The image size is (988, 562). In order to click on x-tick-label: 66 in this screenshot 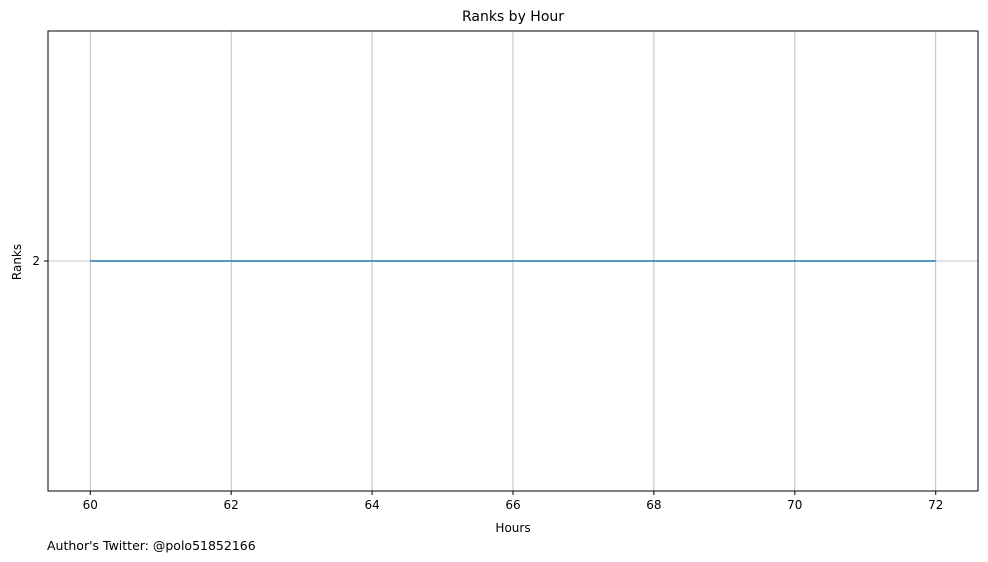, I will do `click(512, 505)`.